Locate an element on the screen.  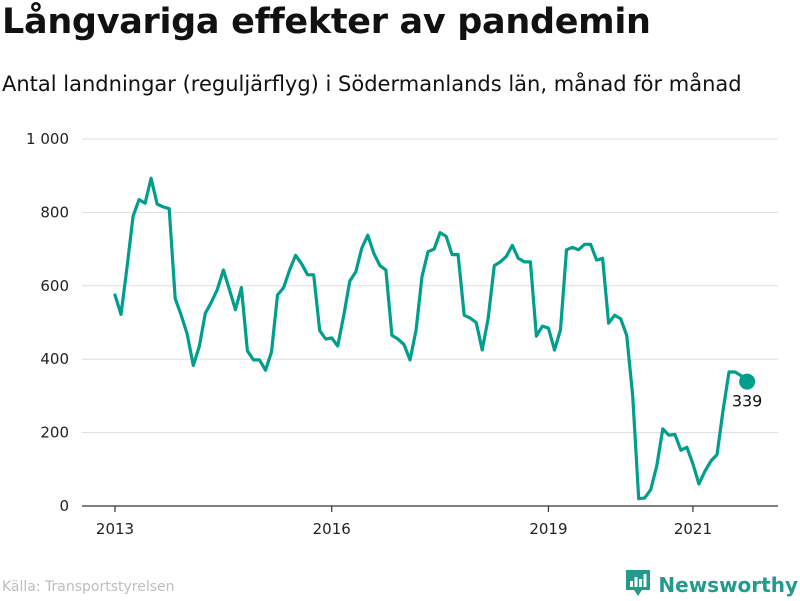
brand-logo: Newsworthy is located at coordinates (711, 585).